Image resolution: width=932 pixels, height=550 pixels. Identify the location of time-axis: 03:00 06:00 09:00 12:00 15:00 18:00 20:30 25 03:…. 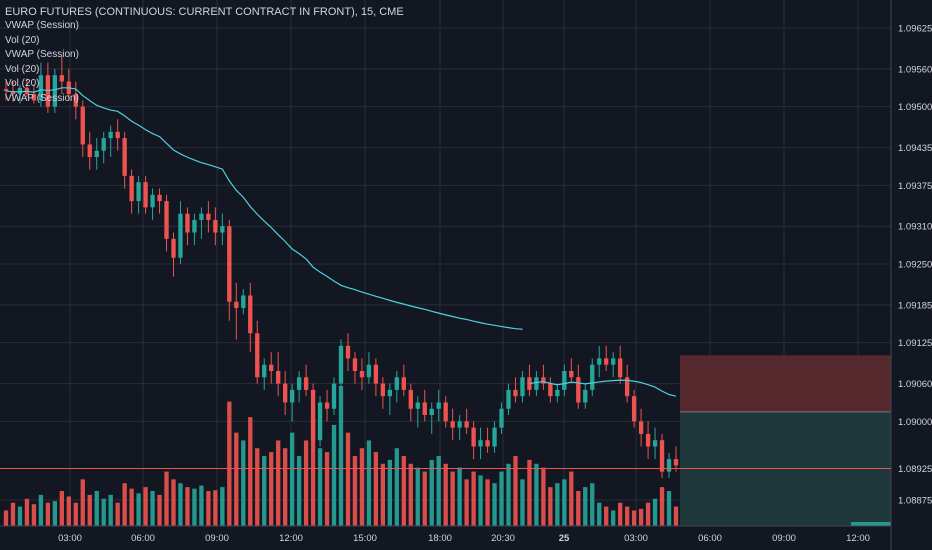
(445, 534).